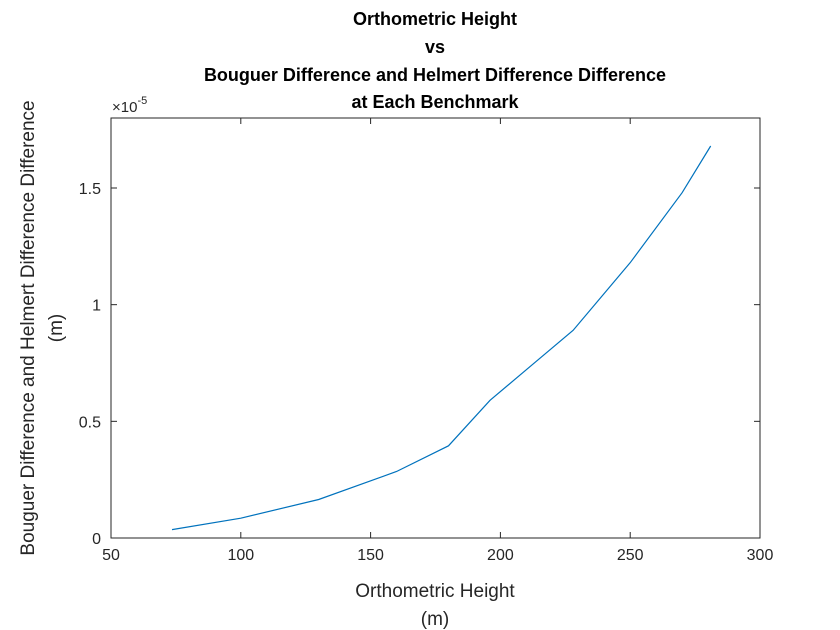 The image size is (840, 630). What do you see at coordinates (630, 555) in the screenshot?
I see `x-tick-label: 250` at bounding box center [630, 555].